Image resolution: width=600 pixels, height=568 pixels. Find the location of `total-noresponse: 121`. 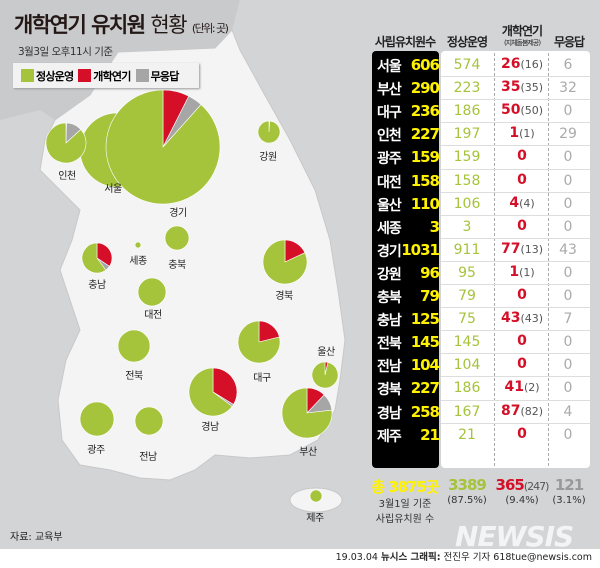

total-noresponse: 121 is located at coordinates (569, 485).